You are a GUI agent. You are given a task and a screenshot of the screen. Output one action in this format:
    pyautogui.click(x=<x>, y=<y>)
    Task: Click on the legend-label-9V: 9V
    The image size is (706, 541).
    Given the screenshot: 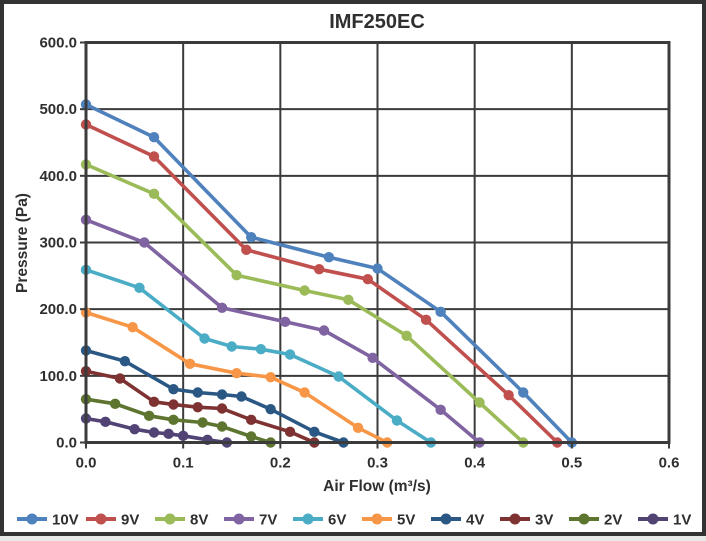 What is the action you would take?
    pyautogui.click(x=130, y=520)
    